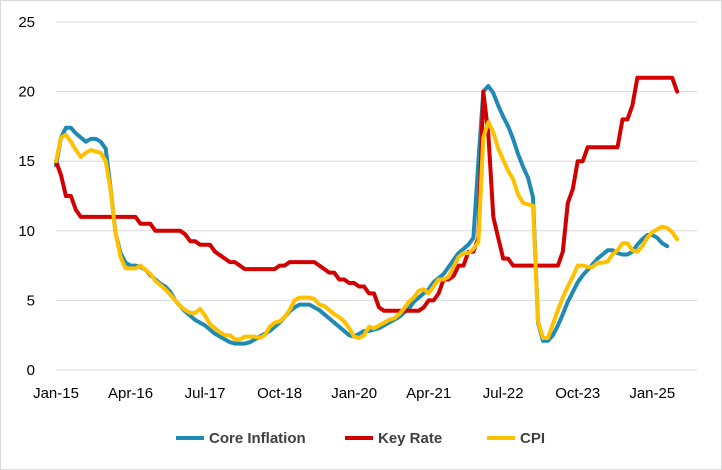 Image resolution: width=722 pixels, height=470 pixels. Describe the element at coordinates (130, 393) in the screenshot. I see `x-tick-label: Apr-16` at that location.